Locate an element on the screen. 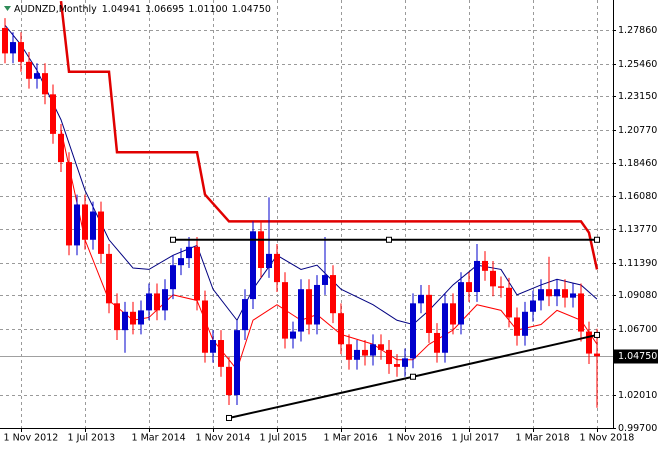 The image size is (660, 450). y-tick-label: 1.18460 is located at coordinates (637, 163).